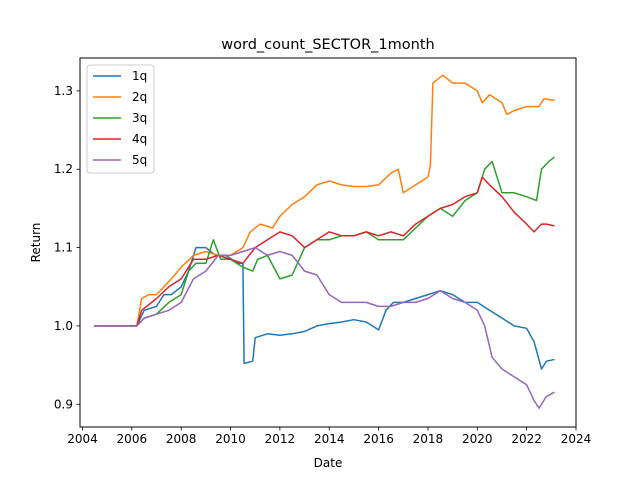 The image size is (640, 480). I want to click on legend: 1q 2q 3q 4q 5q, so click(120, 119).